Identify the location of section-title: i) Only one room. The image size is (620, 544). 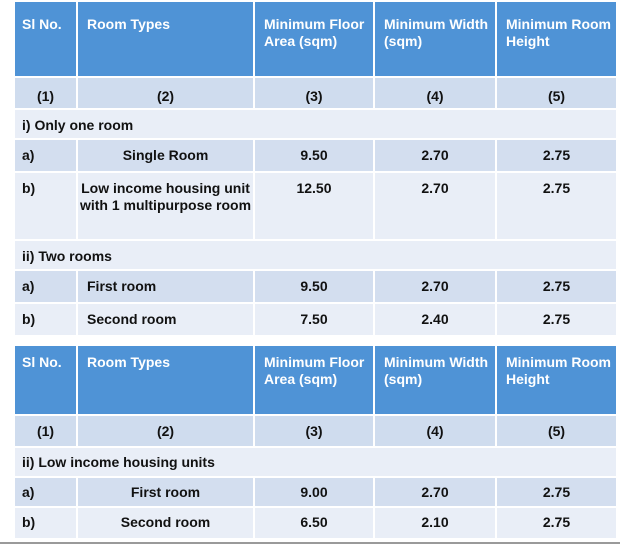
(315, 124).